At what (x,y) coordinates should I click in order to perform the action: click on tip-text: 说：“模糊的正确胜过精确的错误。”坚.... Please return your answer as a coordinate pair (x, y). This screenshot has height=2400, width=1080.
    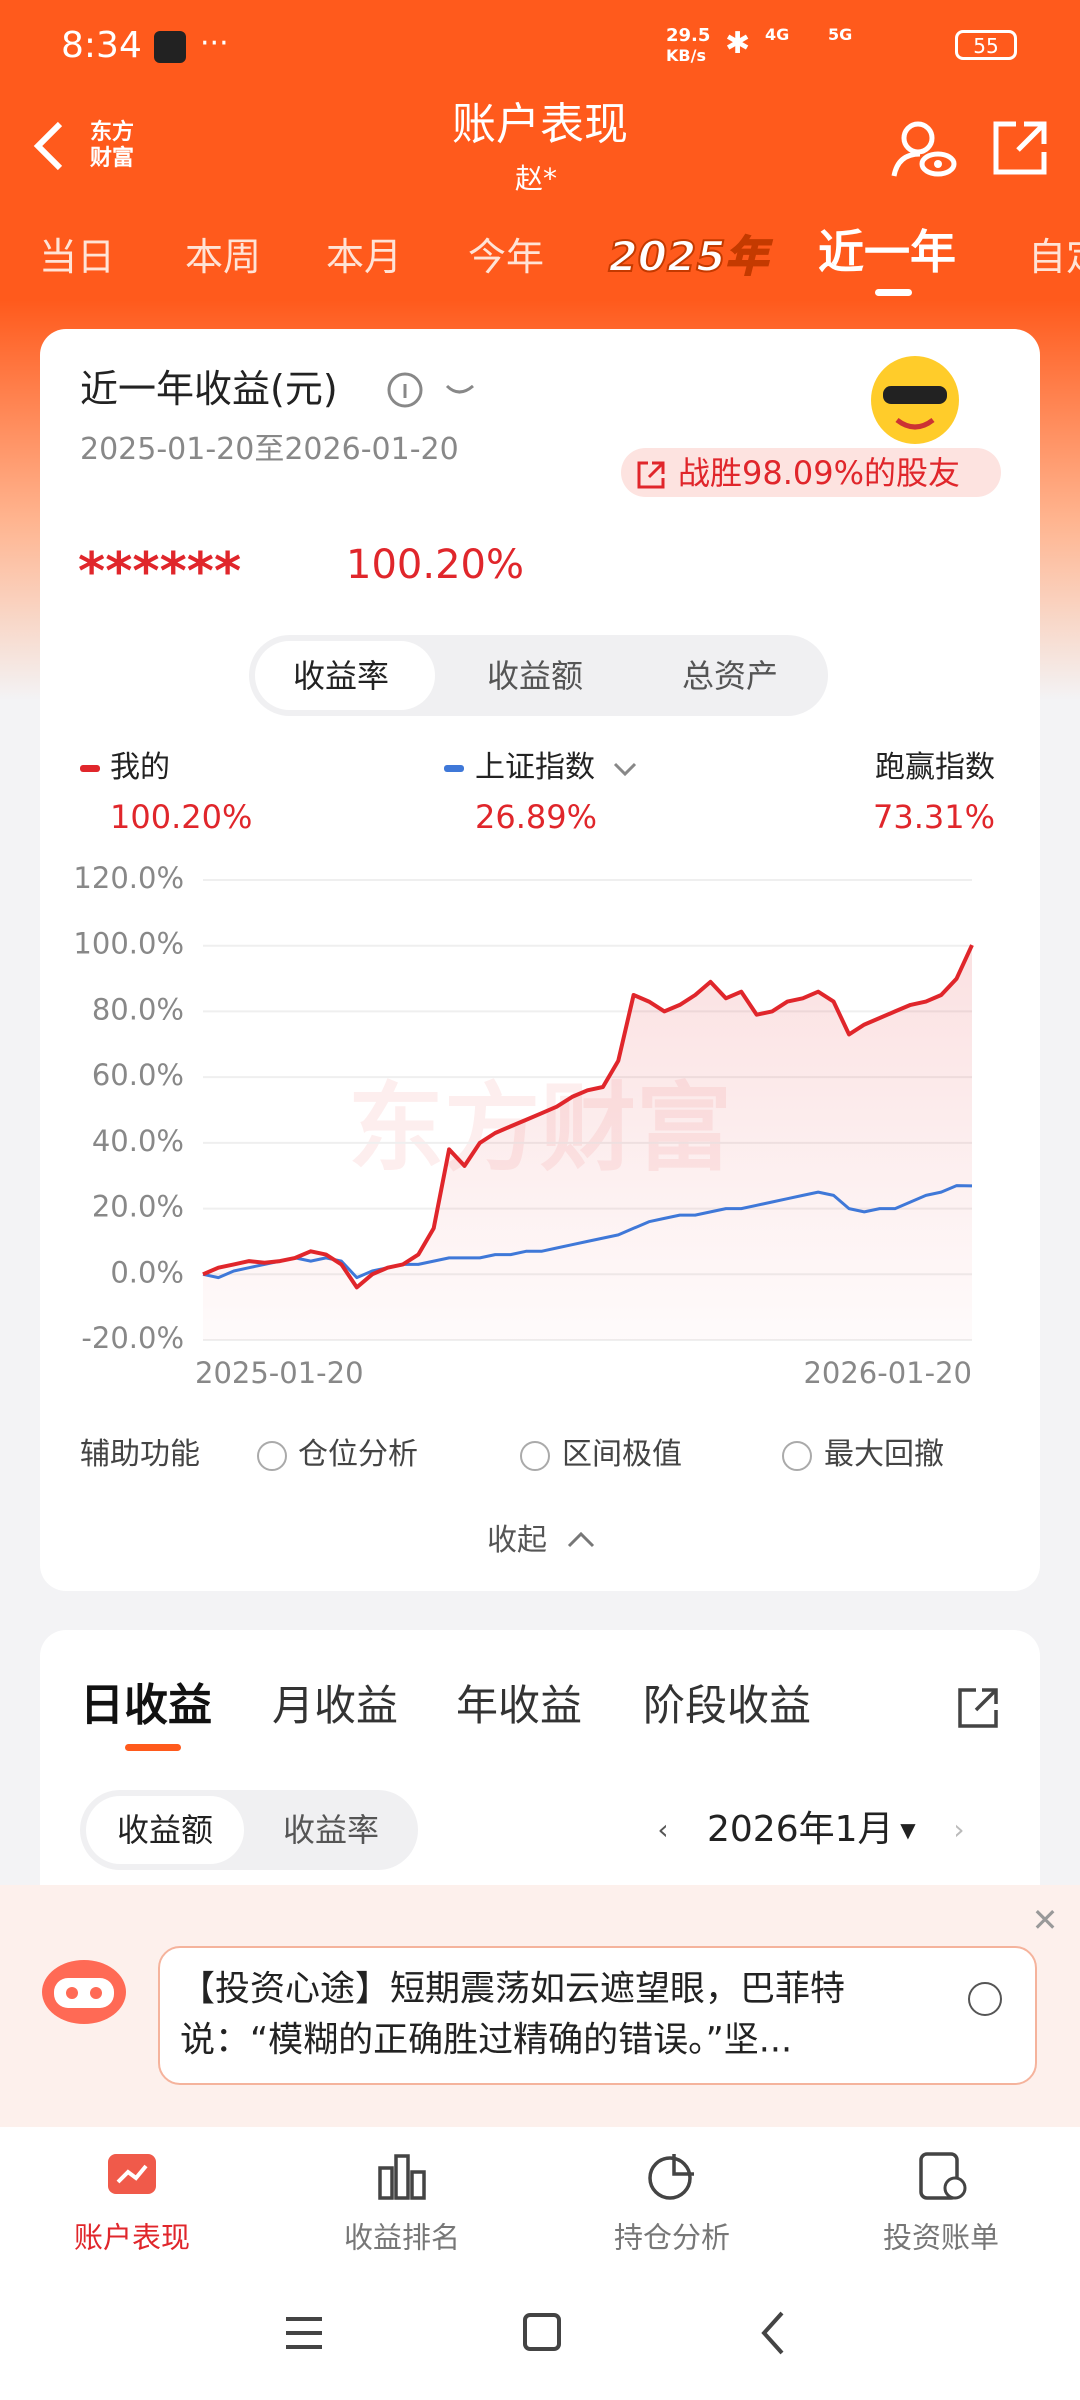
    Looking at the image, I should click on (486, 2040).